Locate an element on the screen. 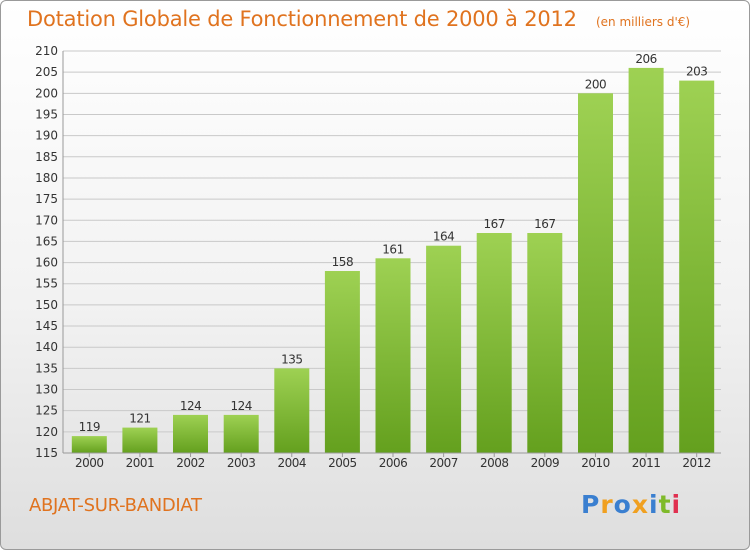 The image size is (750, 550). bar-2005 is located at coordinates (342, 362).